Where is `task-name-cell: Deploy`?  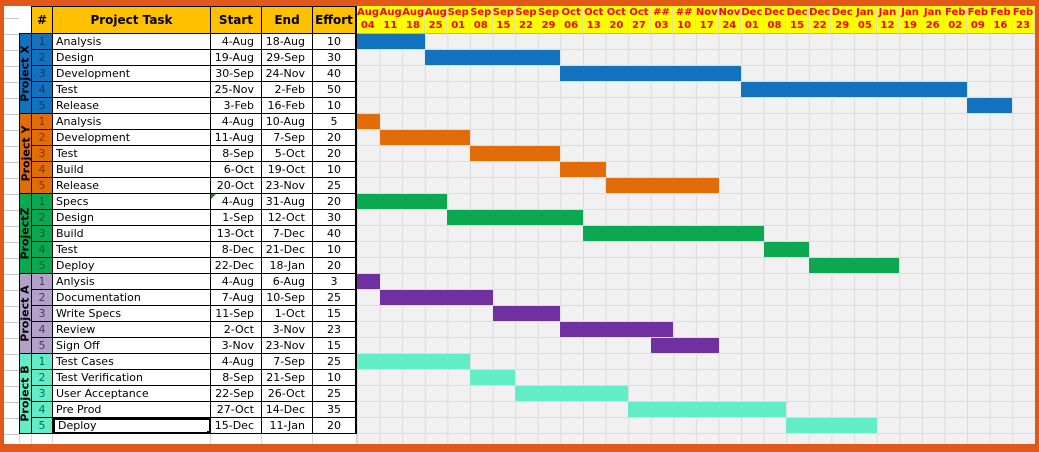 task-name-cell: Deploy is located at coordinates (132, 266).